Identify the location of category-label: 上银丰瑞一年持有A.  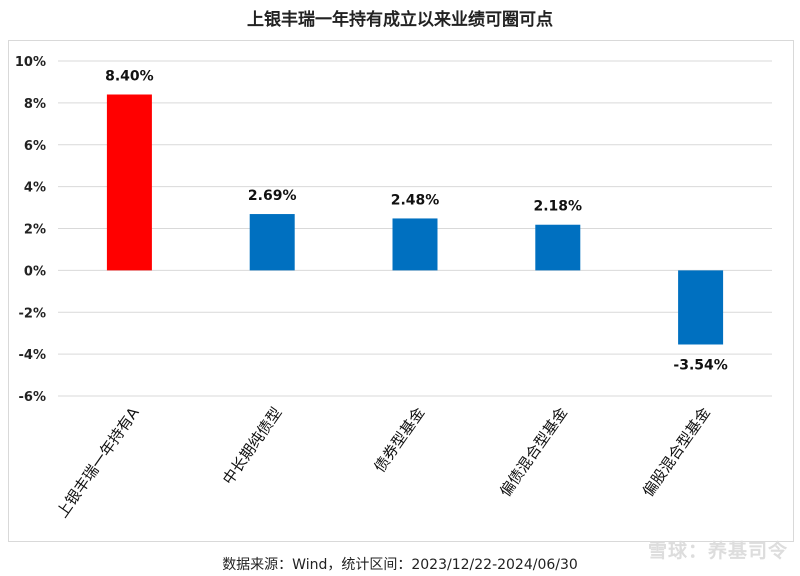
(98, 462).